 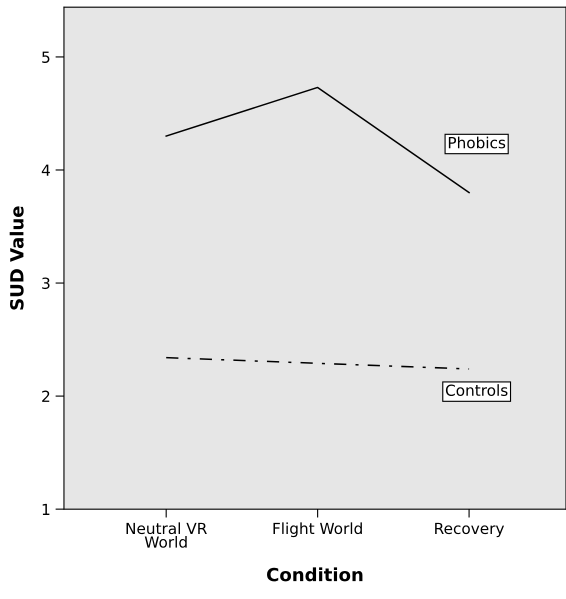 I want to click on y-axis-title: SUD Value, so click(x=17, y=258).